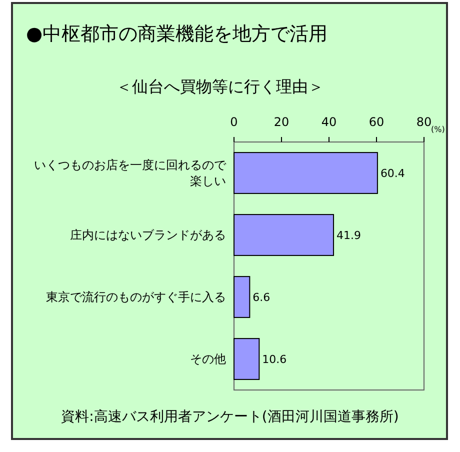  I want to click on y-tick-label: その他, so click(208, 359).